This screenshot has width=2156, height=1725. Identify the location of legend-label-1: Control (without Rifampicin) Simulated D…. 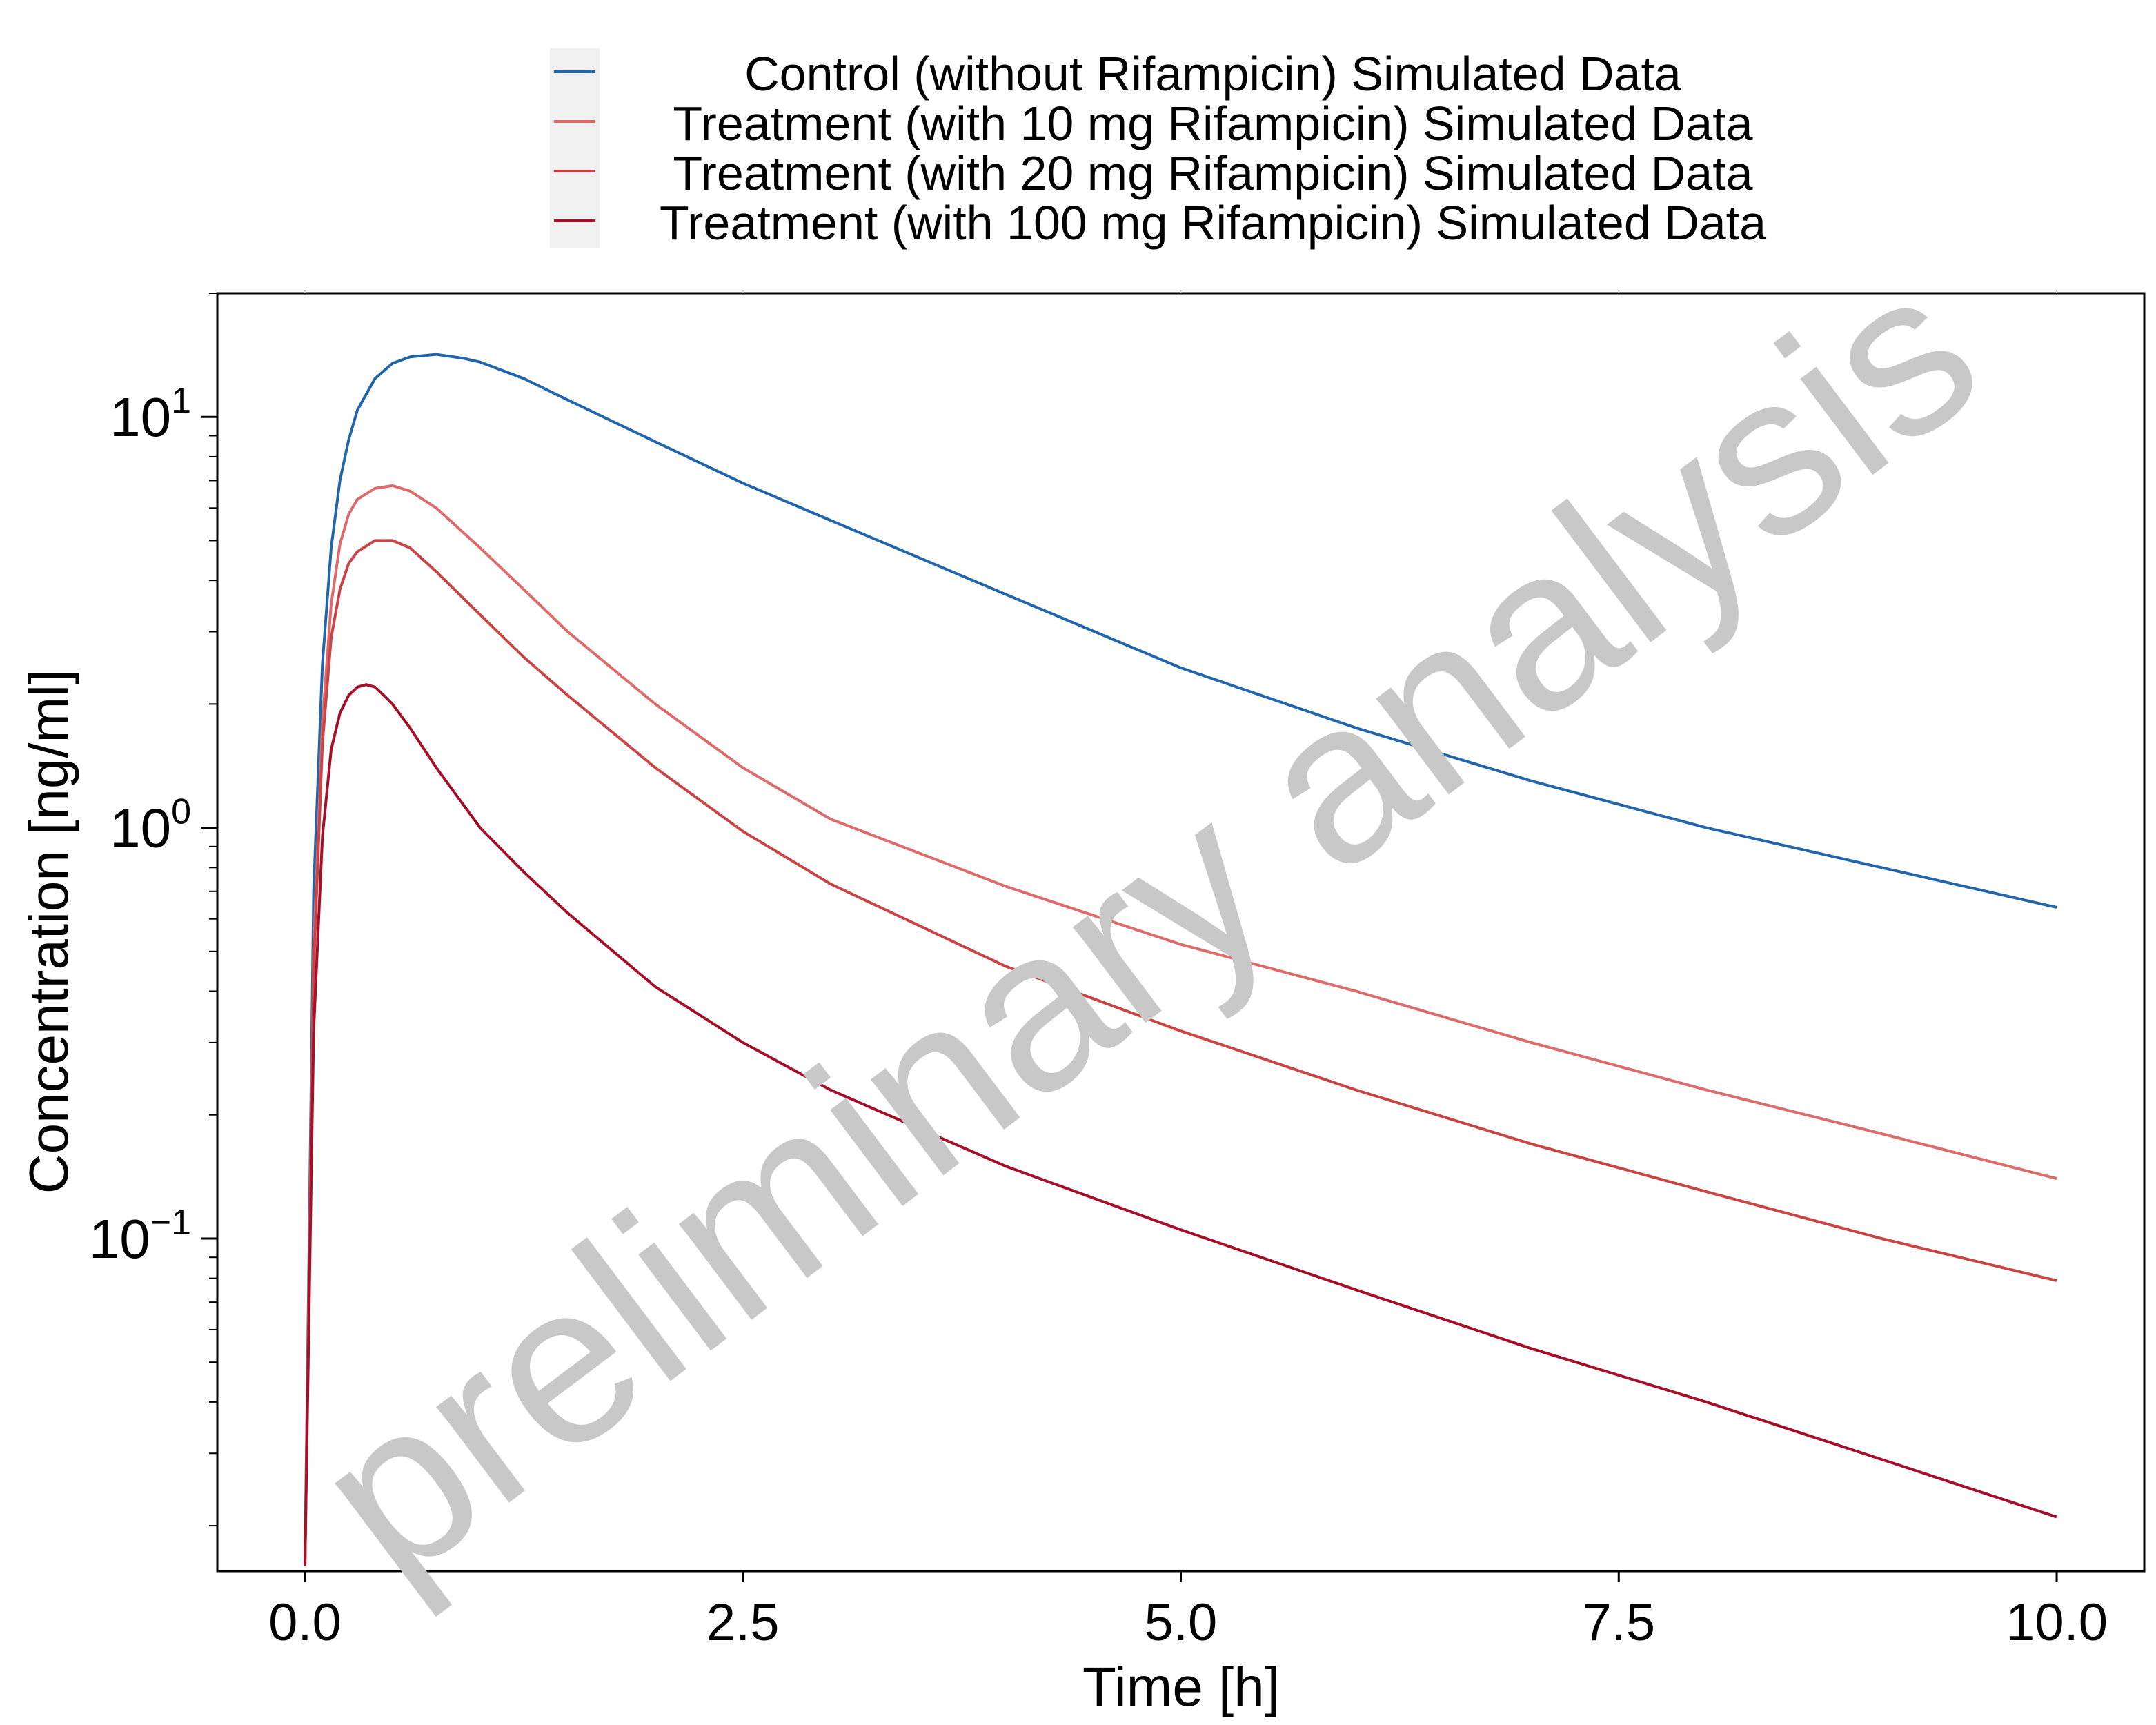
(1212, 74).